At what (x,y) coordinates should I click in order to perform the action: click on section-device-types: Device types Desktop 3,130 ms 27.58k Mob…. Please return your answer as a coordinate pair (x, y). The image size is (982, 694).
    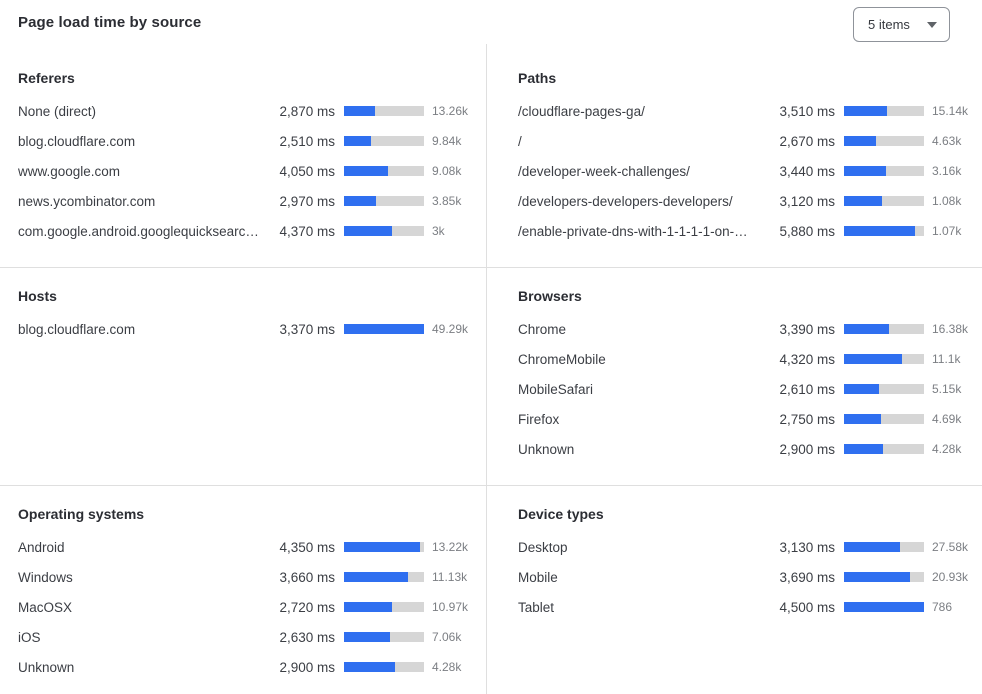
    Looking at the image, I should click on (746, 564).